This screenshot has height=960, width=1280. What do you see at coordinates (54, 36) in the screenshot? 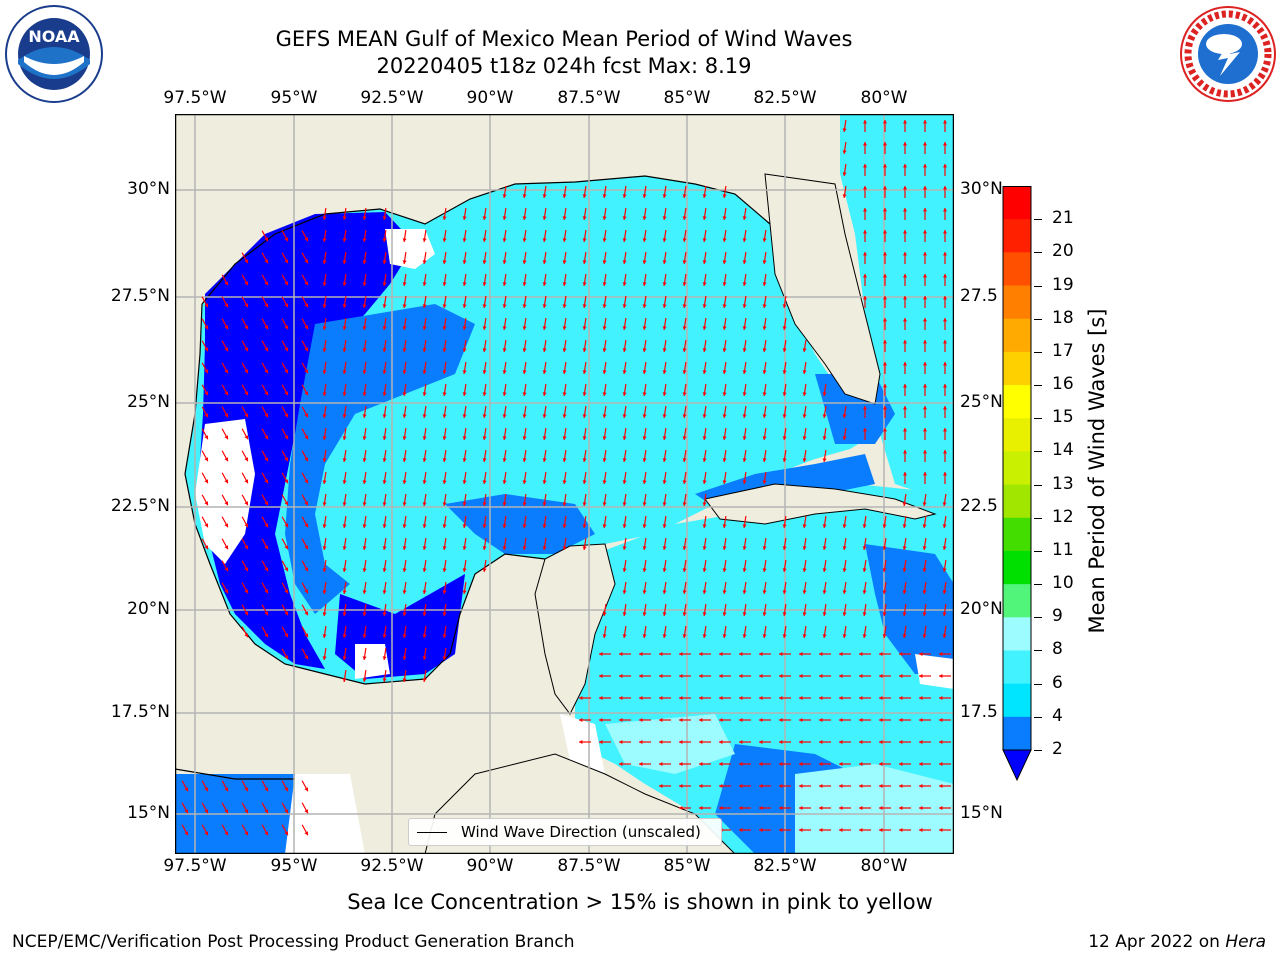
I see `svg-text: NOAA` at bounding box center [54, 36].